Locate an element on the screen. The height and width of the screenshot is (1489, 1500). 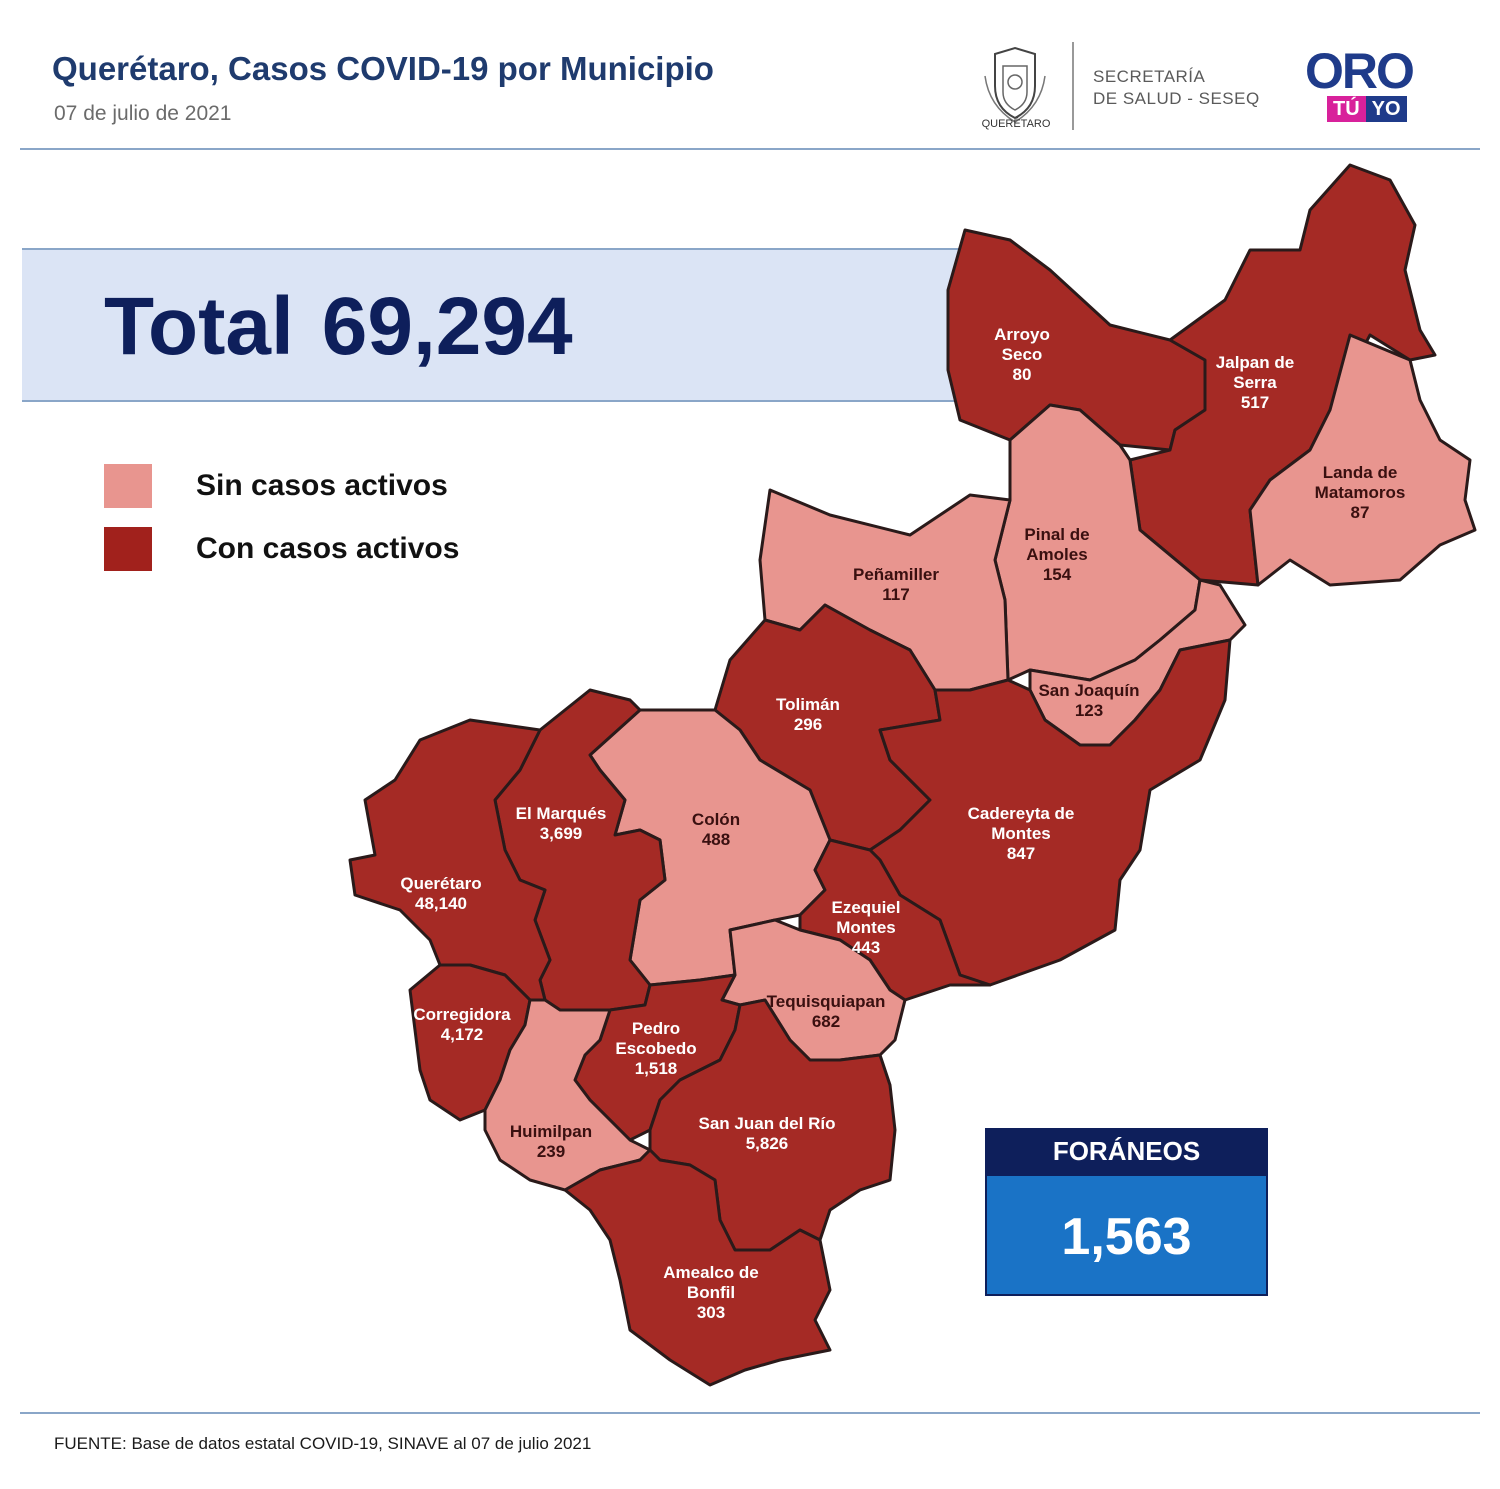
tuyo-logo: TÚ YO is located at coordinates (1367, 109).